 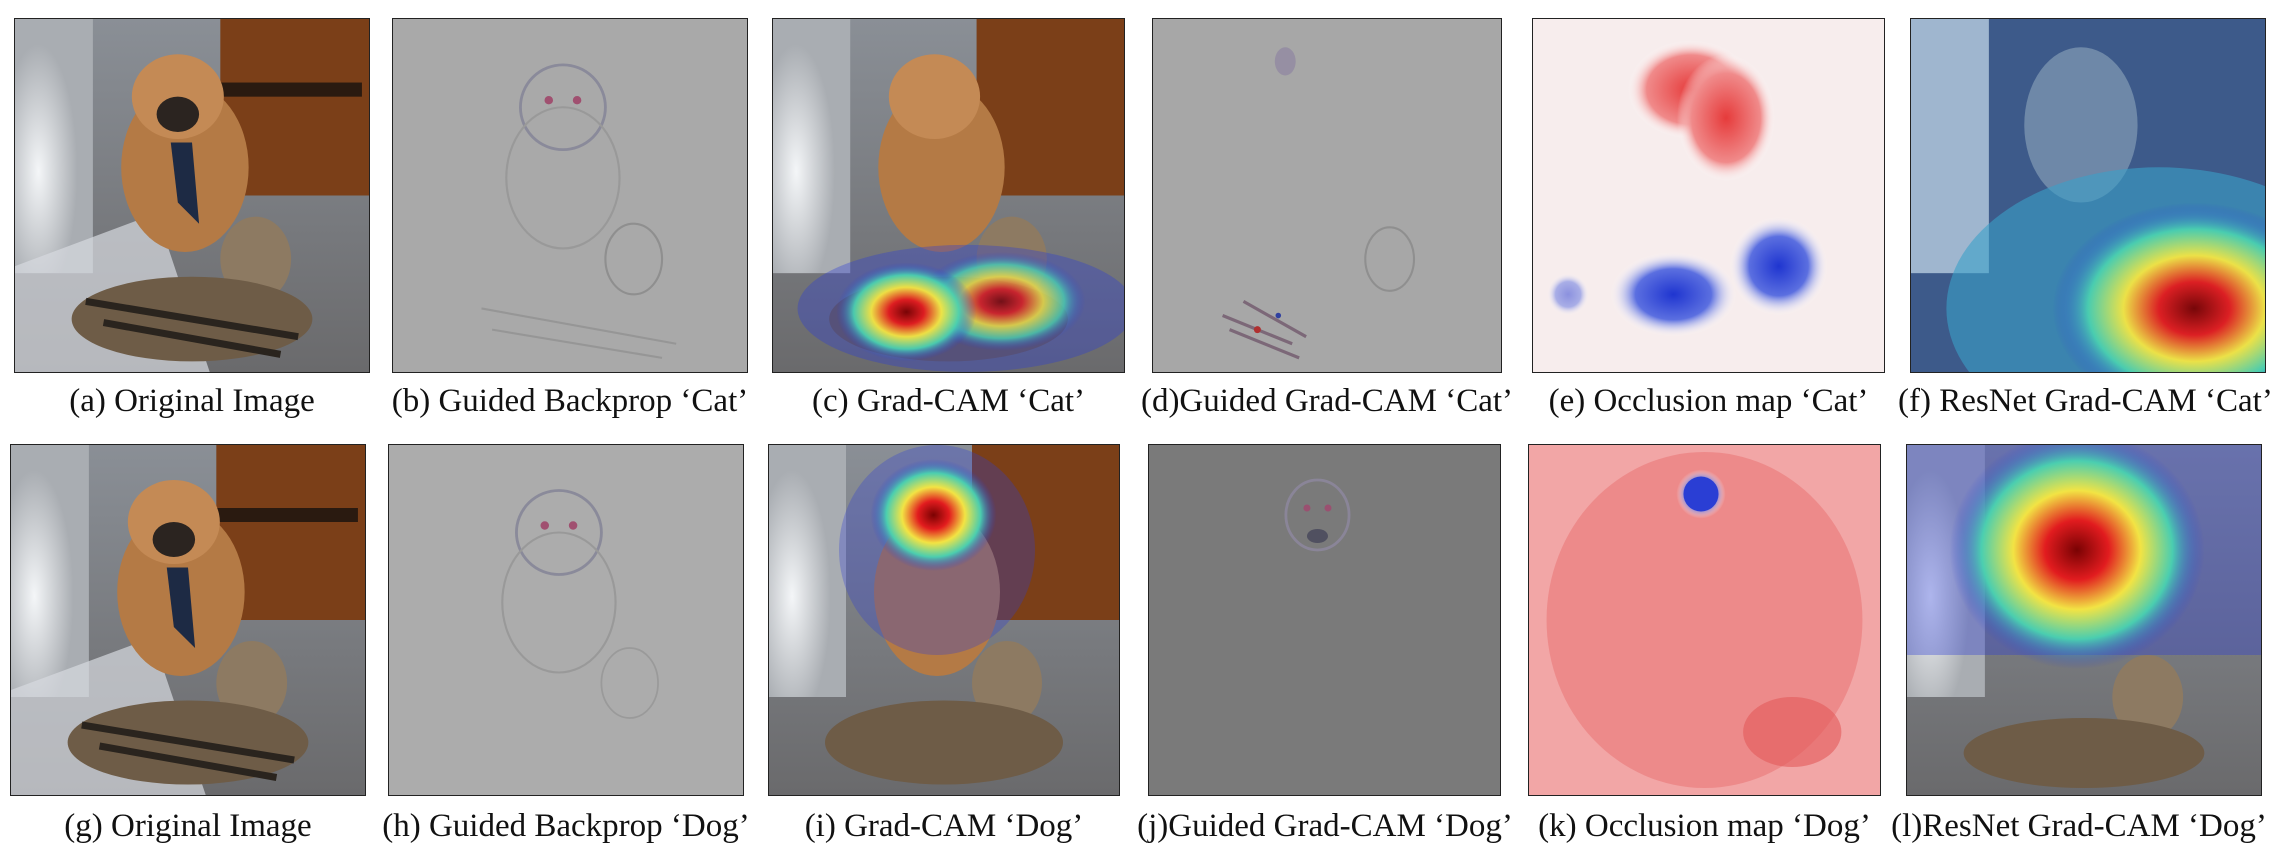 I want to click on caption-k: (k) Occlusion map ‘Dog’, so click(x=1704, y=826).